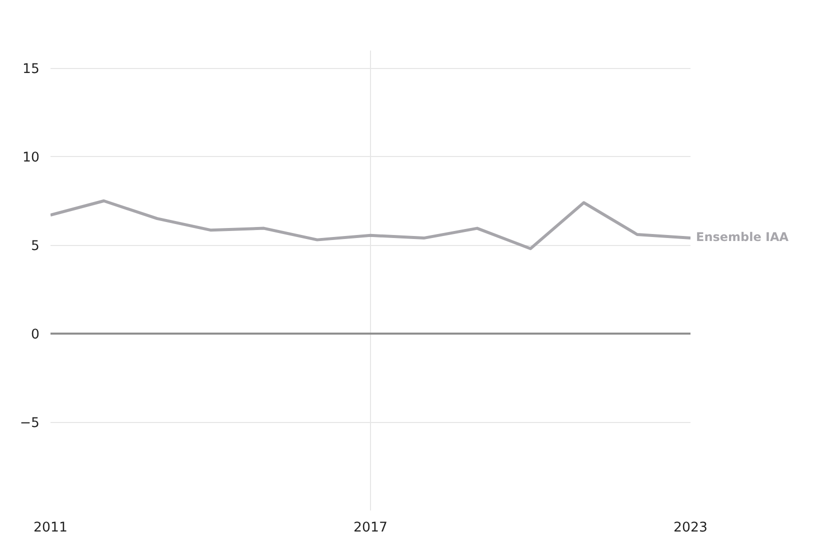 The image size is (840, 559). What do you see at coordinates (742, 237) in the screenshot?
I see `series-label: Ensemble IAA` at bounding box center [742, 237].